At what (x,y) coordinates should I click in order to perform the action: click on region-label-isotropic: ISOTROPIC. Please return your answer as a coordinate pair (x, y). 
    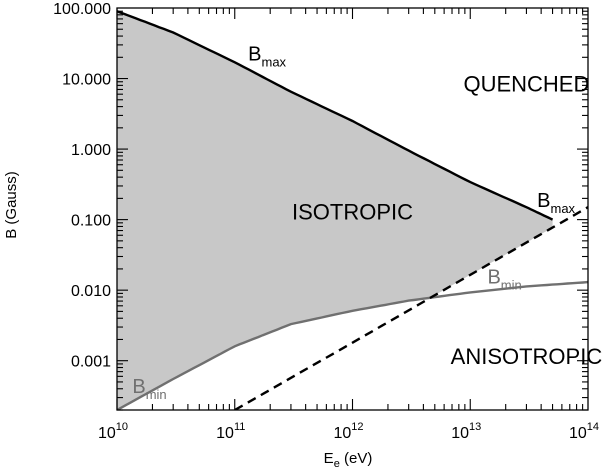
    Looking at the image, I should click on (352, 212).